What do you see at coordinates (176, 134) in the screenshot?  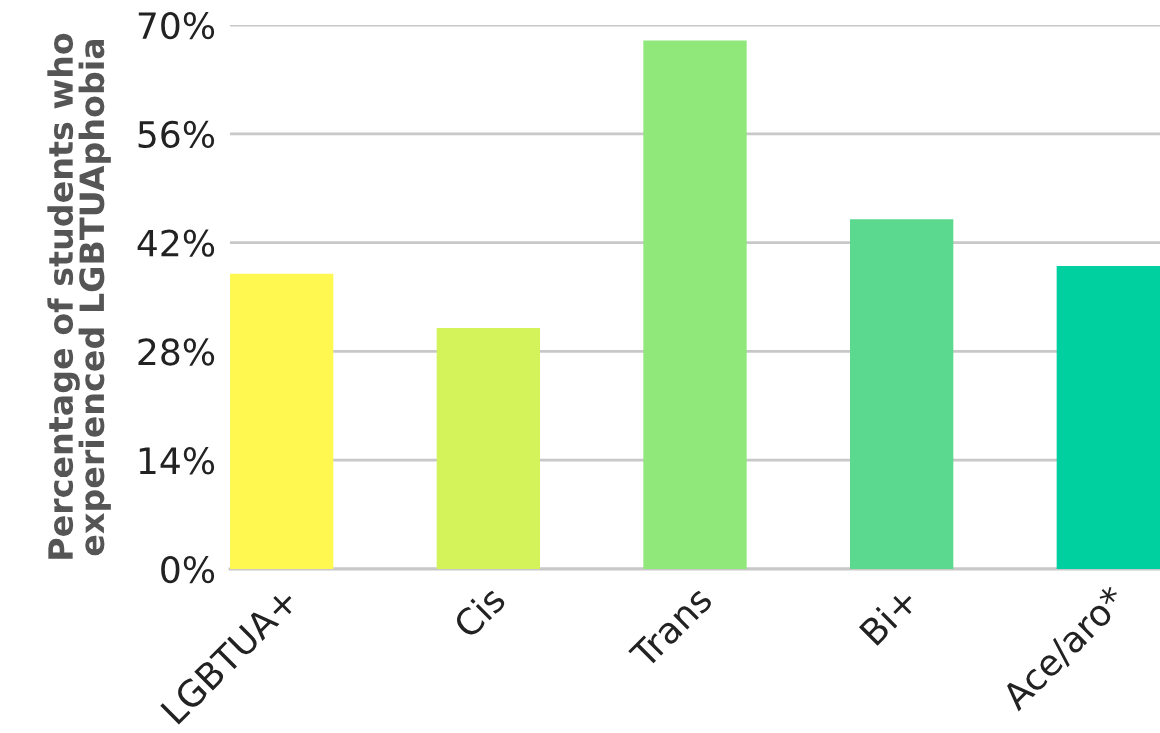 I see `y-tick-label: 56%` at bounding box center [176, 134].